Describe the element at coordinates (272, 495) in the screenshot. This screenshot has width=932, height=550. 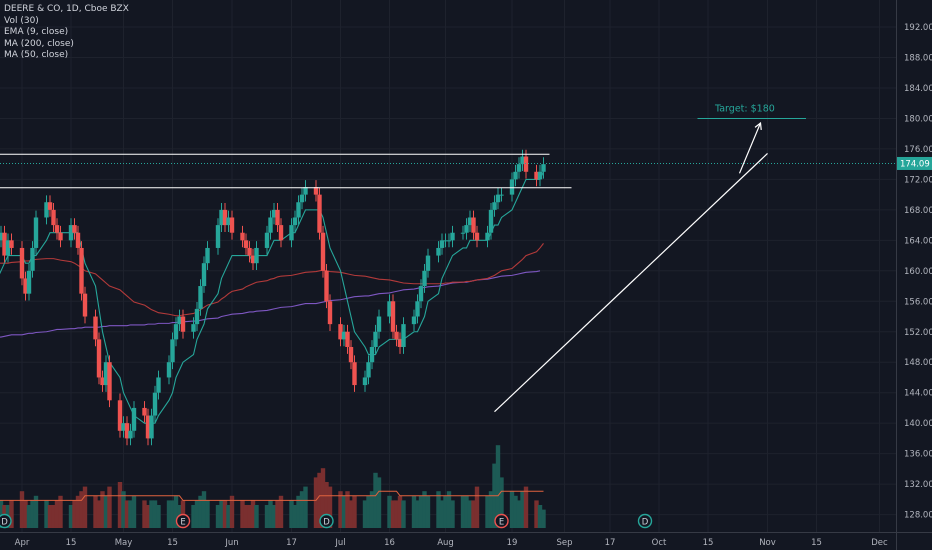
I see `volume-ma-line` at that location.